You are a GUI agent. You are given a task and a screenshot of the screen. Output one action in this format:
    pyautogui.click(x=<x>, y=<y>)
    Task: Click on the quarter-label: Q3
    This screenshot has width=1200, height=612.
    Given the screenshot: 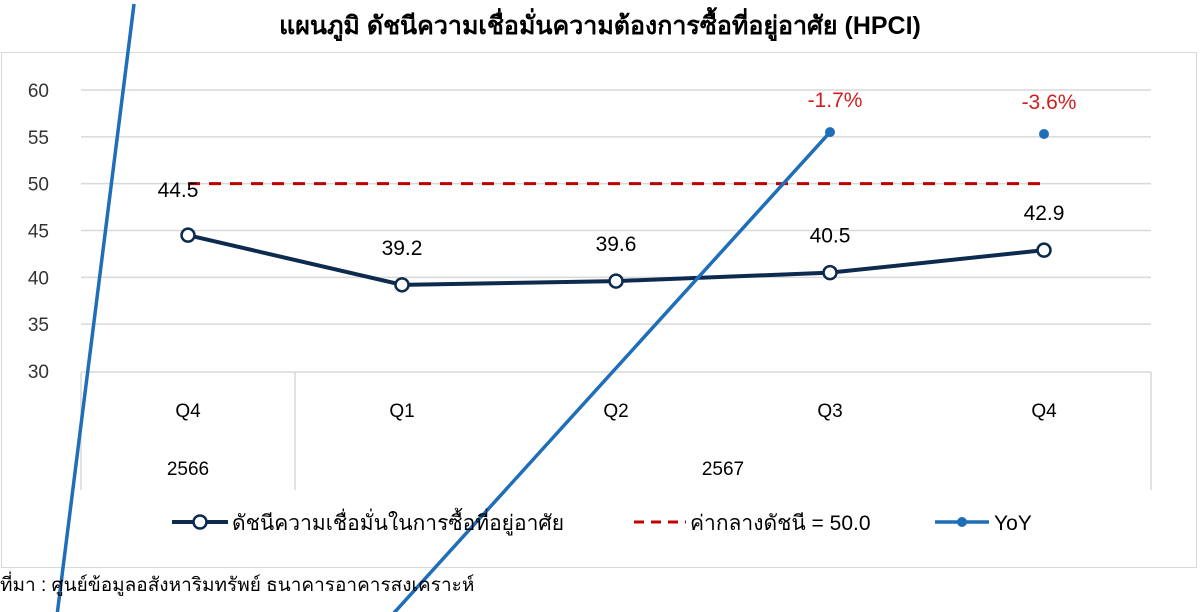 What is the action you would take?
    pyautogui.click(x=829, y=411)
    